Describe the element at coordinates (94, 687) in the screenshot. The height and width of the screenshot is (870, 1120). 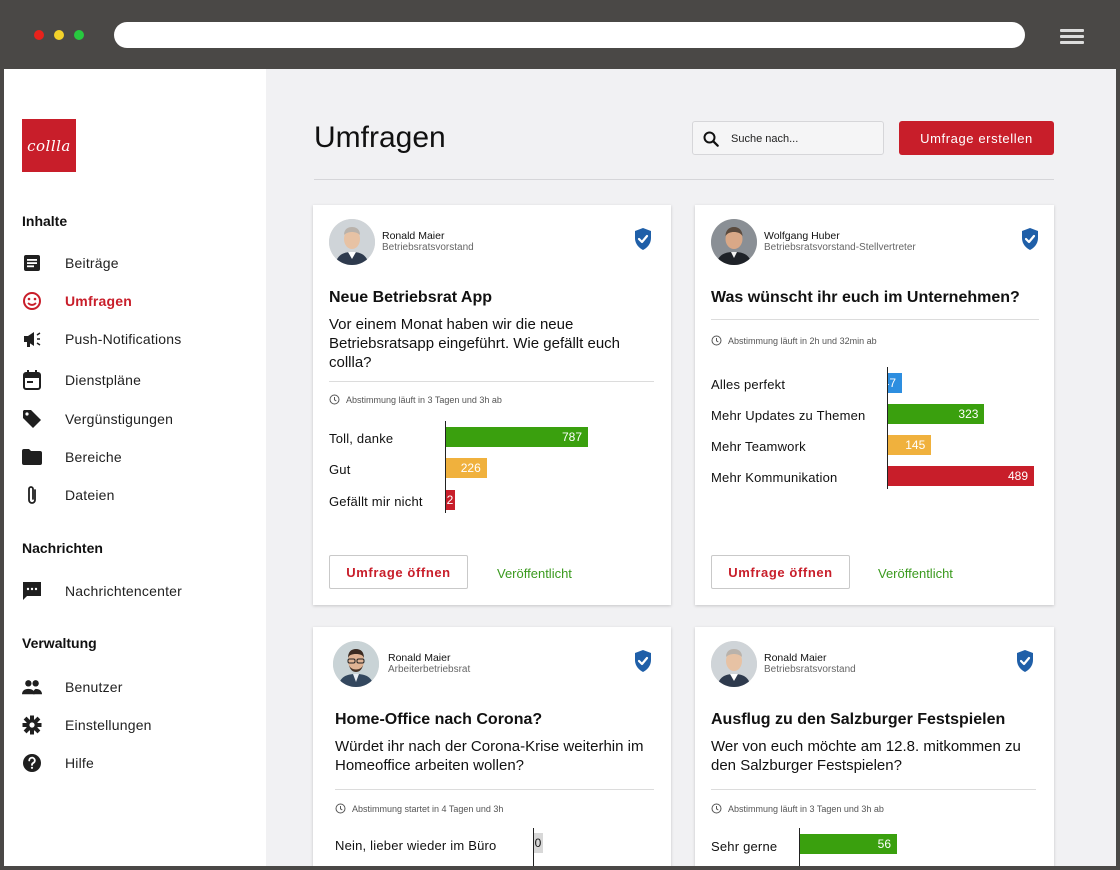
I see `sidebar-item-label: Benutzer` at that location.